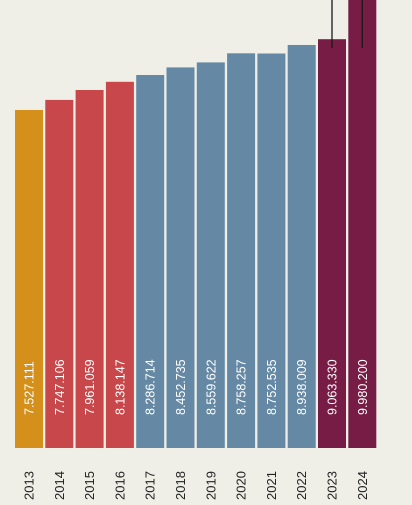 The height and width of the screenshot is (505, 412). Describe the element at coordinates (181, 387) in the screenshot. I see `value-label-2018: 8.452.735` at that location.